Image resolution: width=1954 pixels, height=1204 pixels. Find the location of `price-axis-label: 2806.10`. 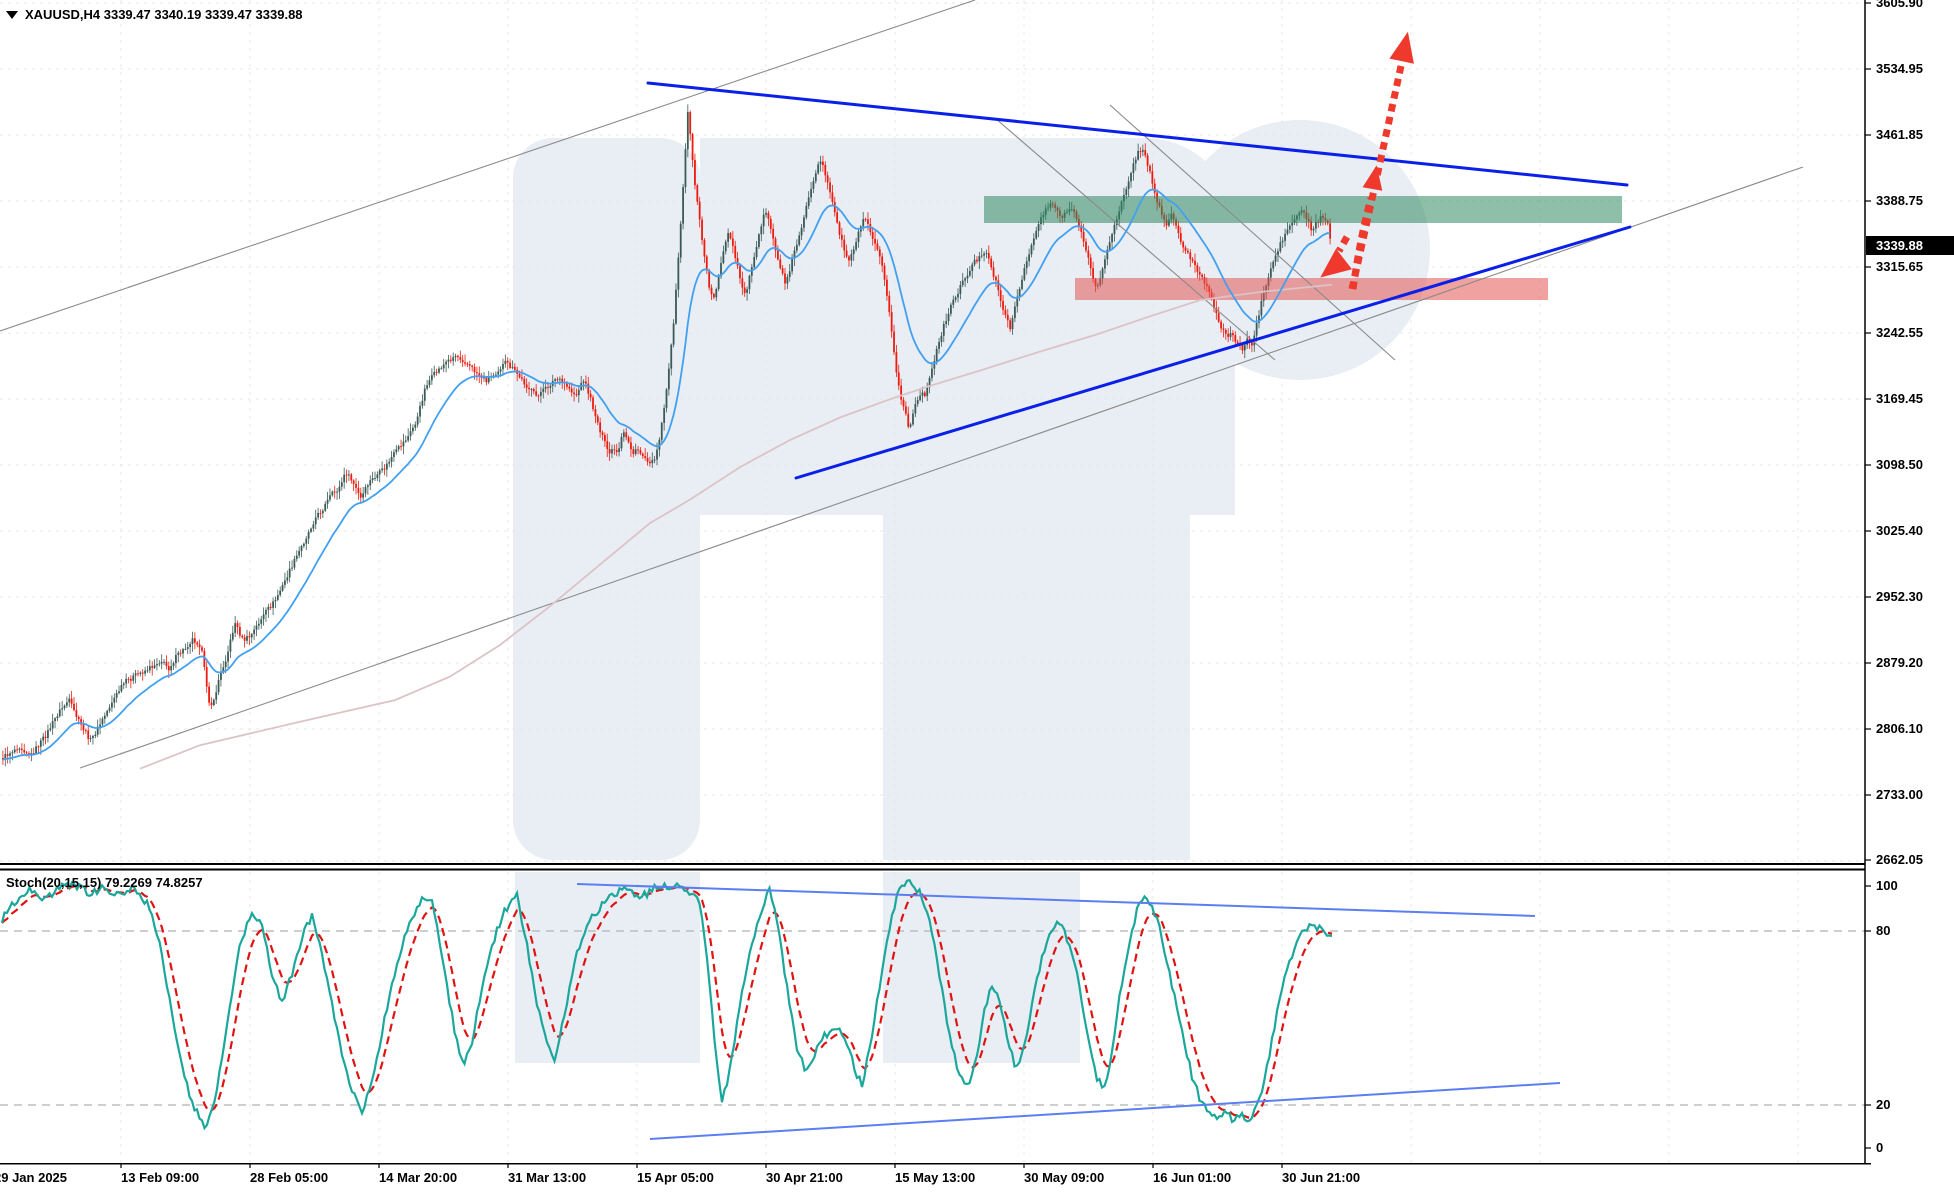

price-axis-label: 2806.10 is located at coordinates (1899, 728).